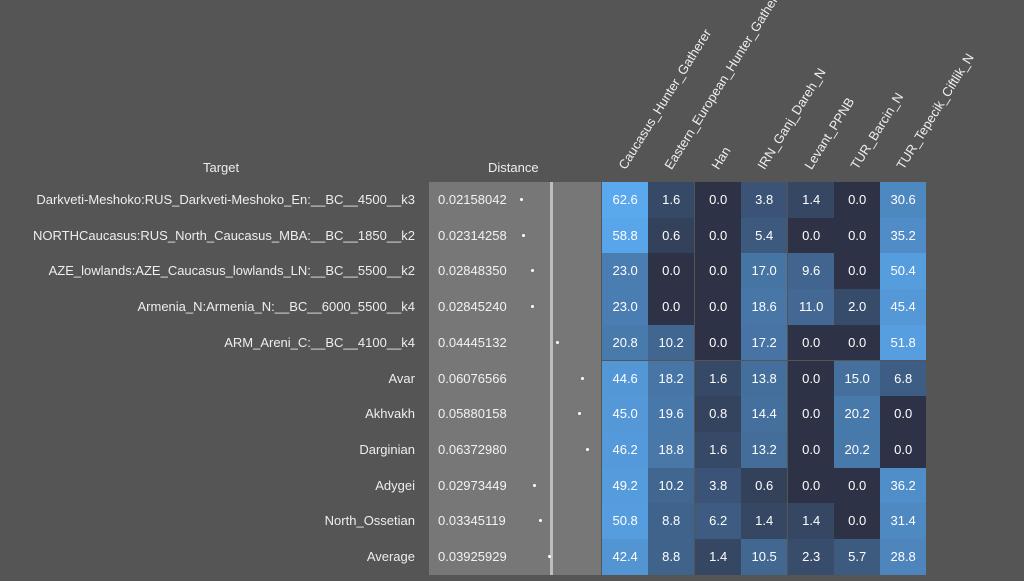 Image resolution: width=1024 pixels, height=581 pixels. Describe the element at coordinates (472, 307) in the screenshot. I see `distance-value: 0.02845240` at that location.